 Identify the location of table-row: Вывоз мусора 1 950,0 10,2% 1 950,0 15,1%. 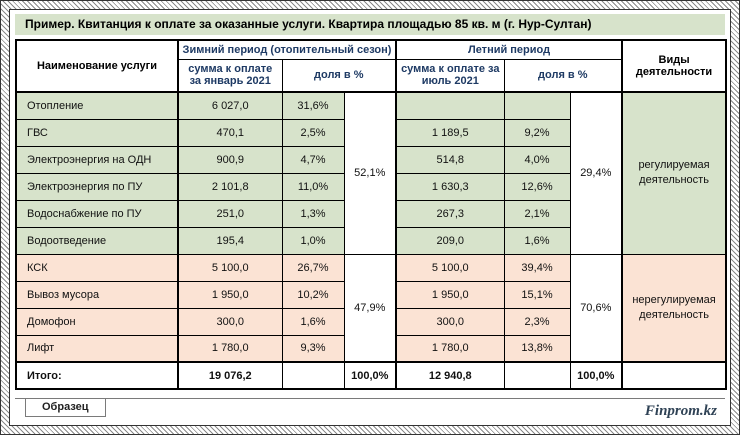
(370, 294).